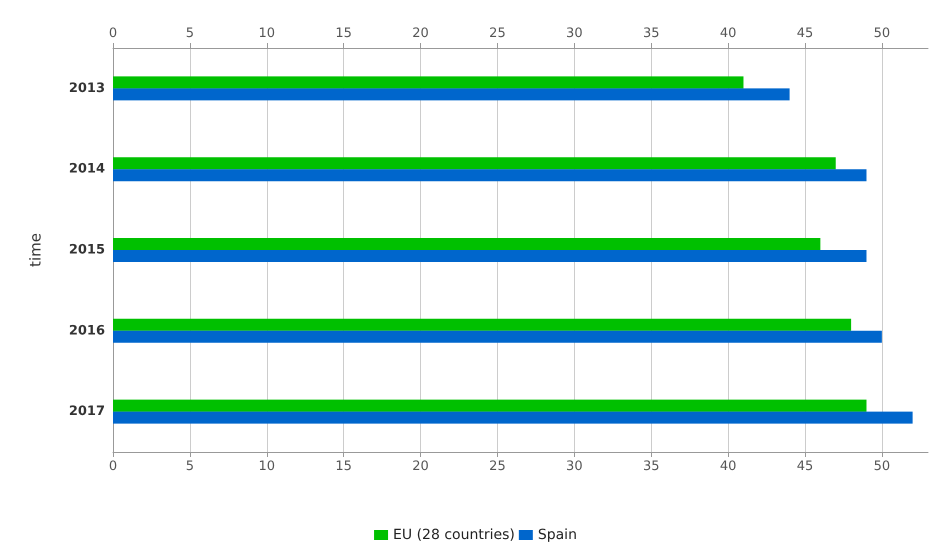 The image size is (951, 555). Describe the element at coordinates (86, 169) in the screenshot. I see `y-tick-label: 2014` at that location.